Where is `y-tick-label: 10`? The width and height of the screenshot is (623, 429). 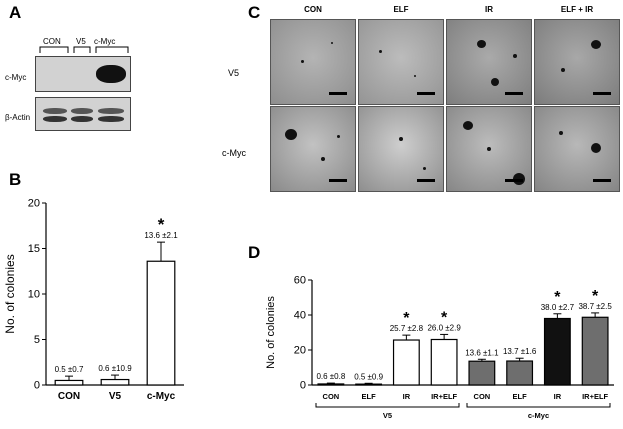
y-tick-label: 10 is located at coordinates (34, 295).